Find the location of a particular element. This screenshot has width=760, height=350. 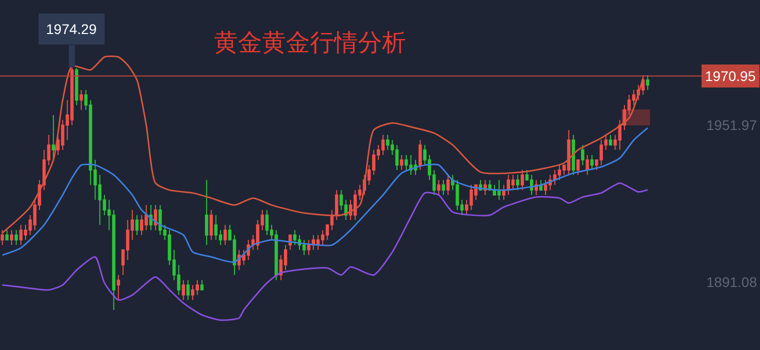

y-tick-label: 1891.08 is located at coordinates (732, 282).